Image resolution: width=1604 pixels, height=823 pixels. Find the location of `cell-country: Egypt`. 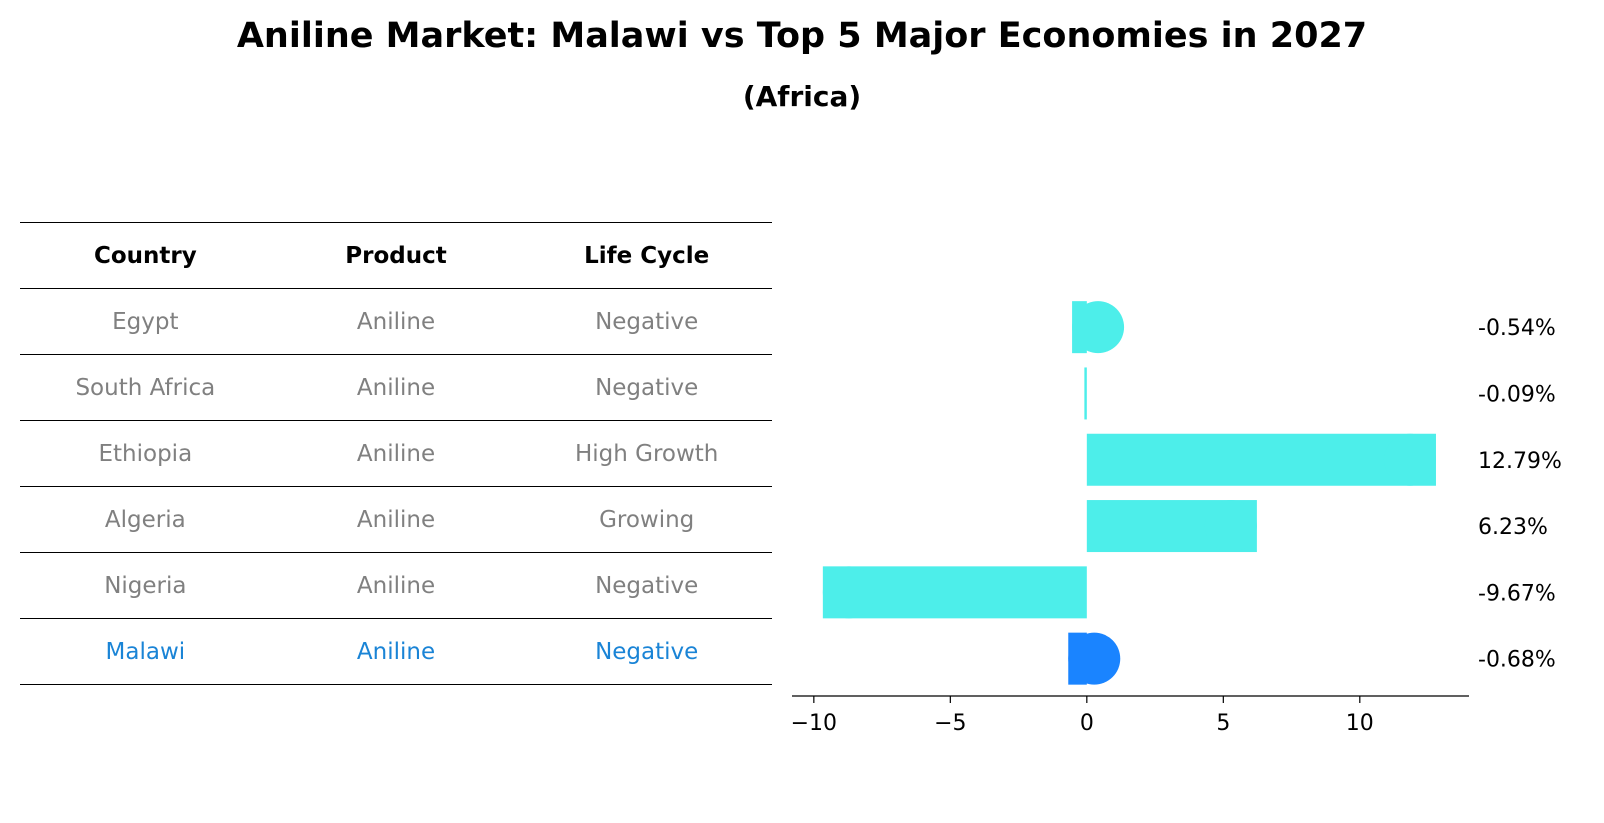

cell-country: Egypt is located at coordinates (145, 321).